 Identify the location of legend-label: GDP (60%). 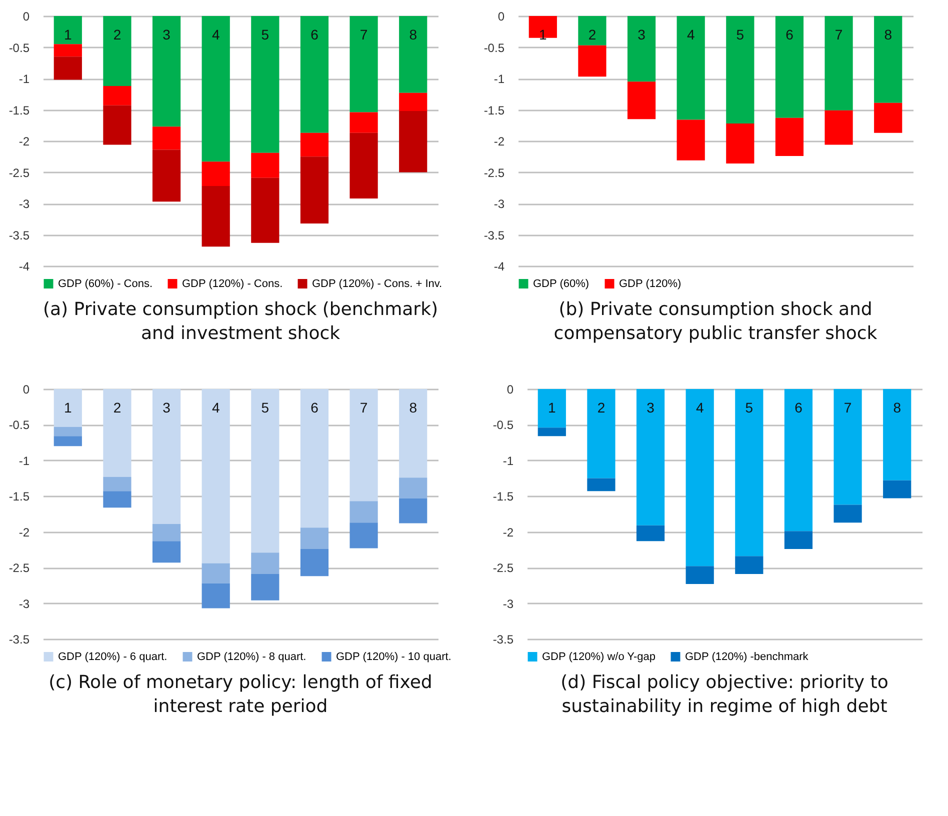
(561, 284).